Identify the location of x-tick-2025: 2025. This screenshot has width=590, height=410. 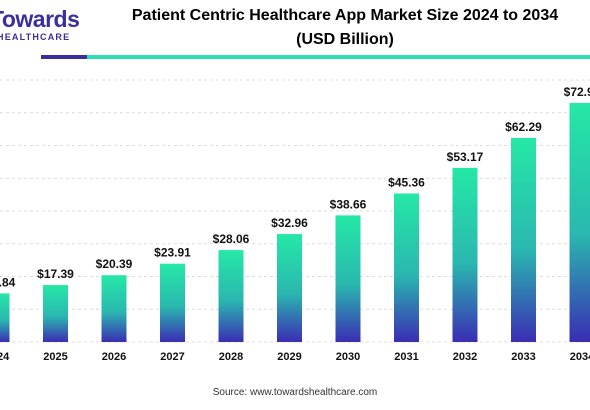
(55, 357).